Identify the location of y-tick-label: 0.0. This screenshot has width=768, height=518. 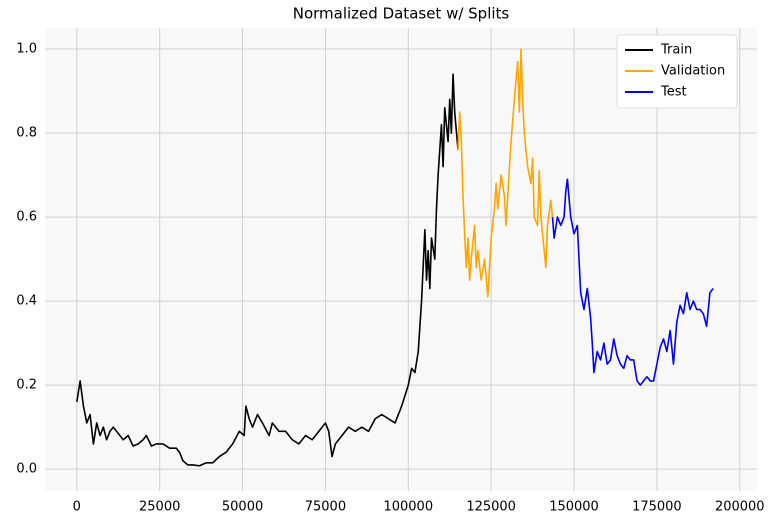
(26, 469).